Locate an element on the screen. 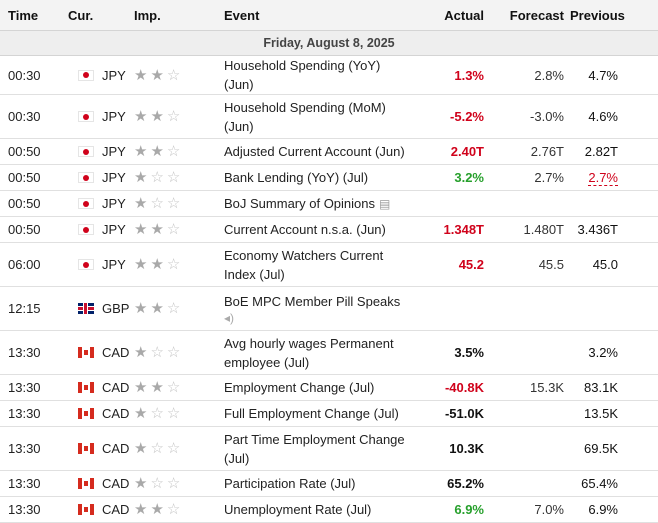 This screenshot has width=658, height=523. event-name-cell: Household Spending (YoY) (Jun) is located at coordinates (320, 75).